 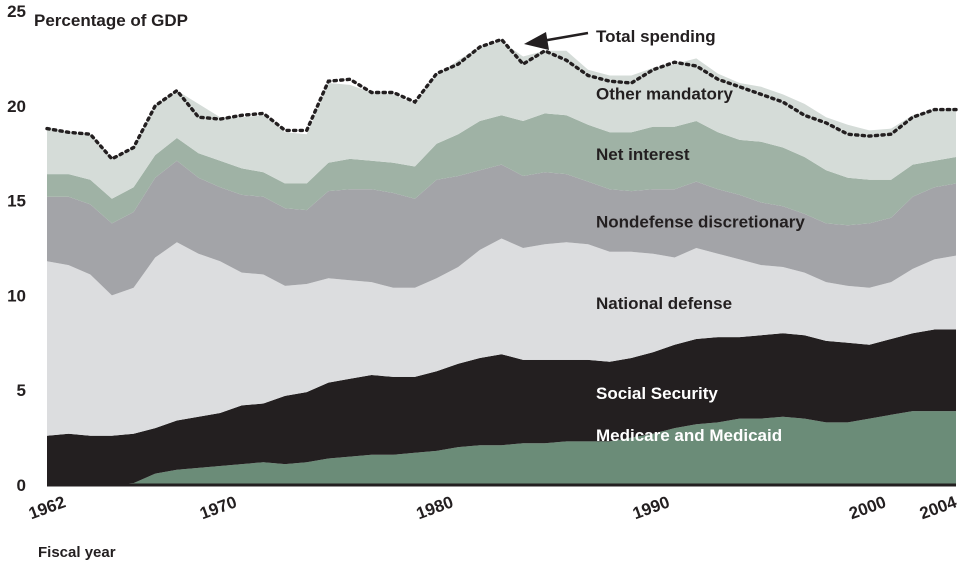 What do you see at coordinates (665, 94) in the screenshot?
I see `label-other-mandatory: Other mandatory` at bounding box center [665, 94].